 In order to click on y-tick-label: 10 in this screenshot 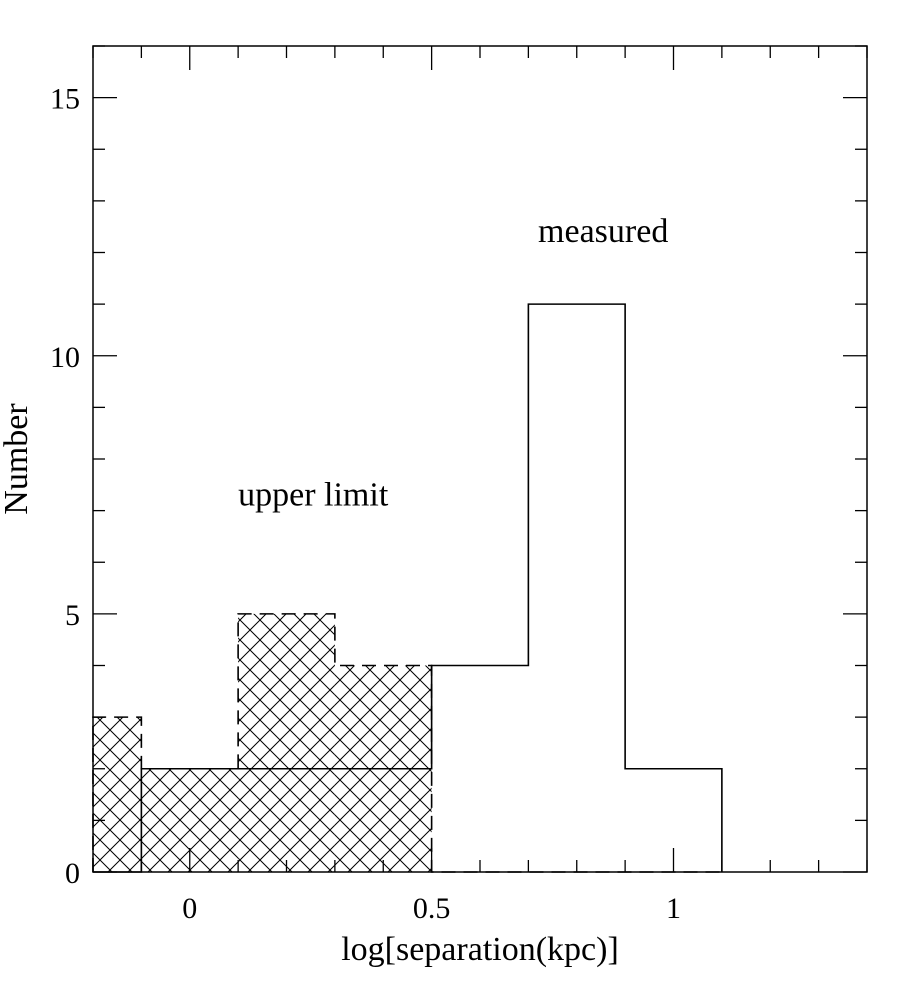, I will do `click(65, 357)`.